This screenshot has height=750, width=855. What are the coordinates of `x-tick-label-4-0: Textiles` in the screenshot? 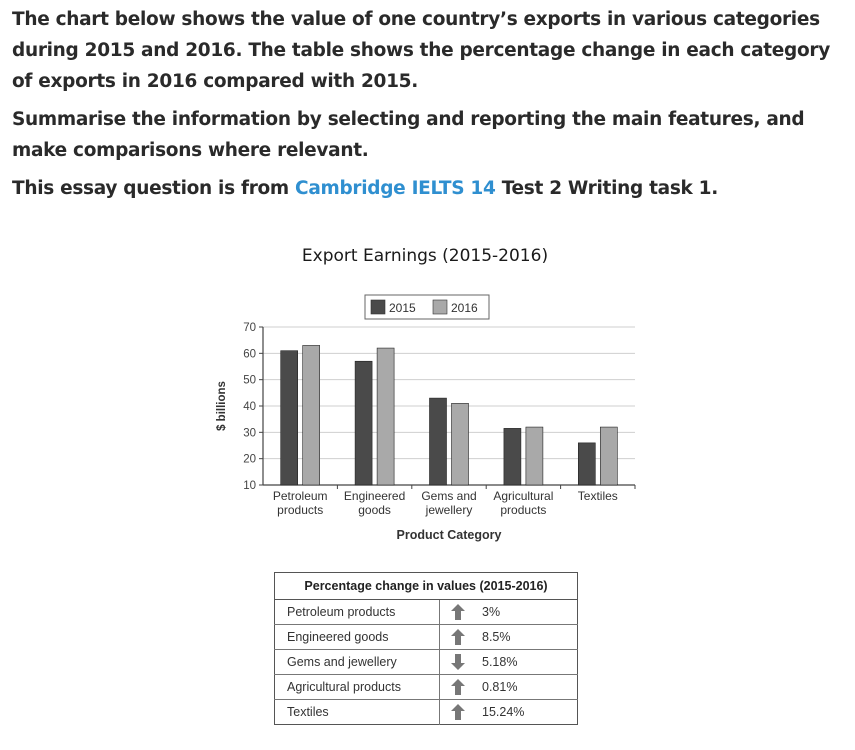 It's located at (598, 496).